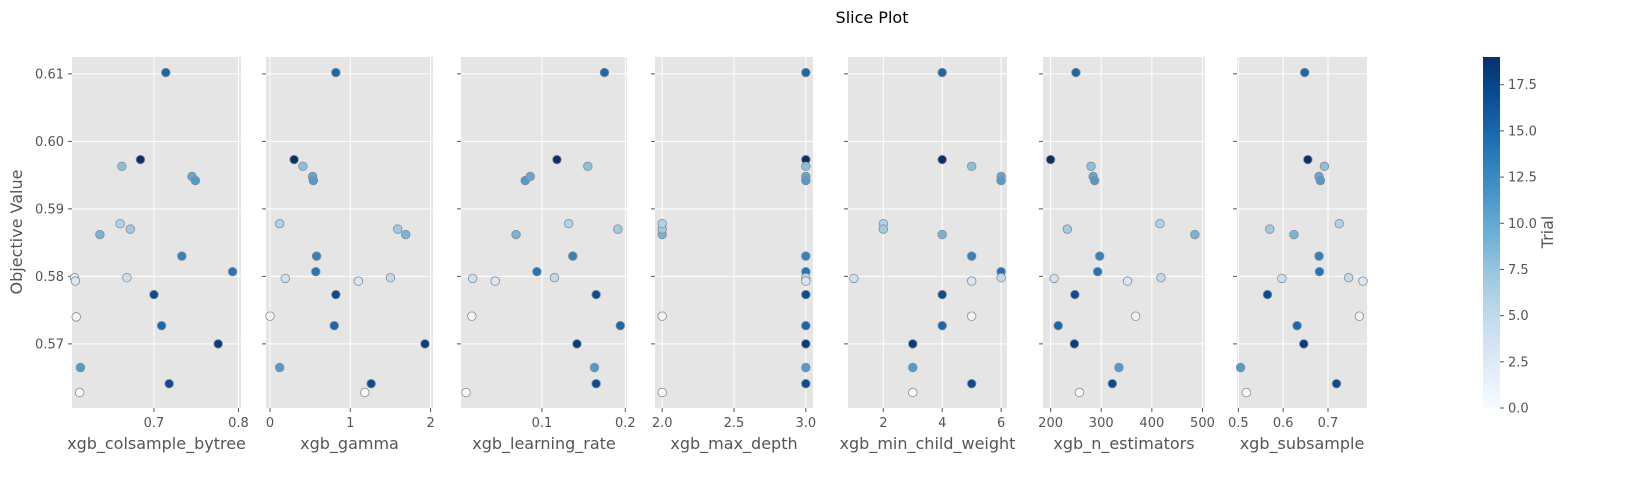 The width and height of the screenshot is (1642, 489). I want to click on x-axis-label: xgb_n_estimators, so click(1123, 444).